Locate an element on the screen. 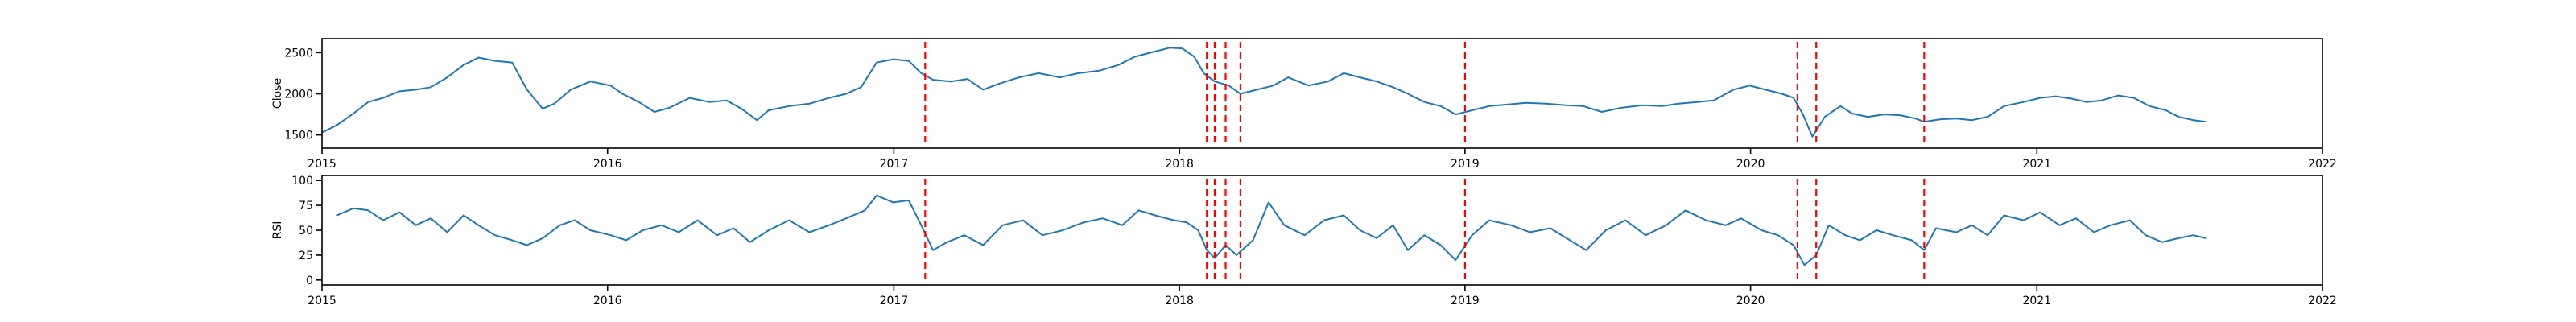 Image resolution: width=2576 pixels, height=322 pixels. y-tick-label: 2000 is located at coordinates (298, 95).